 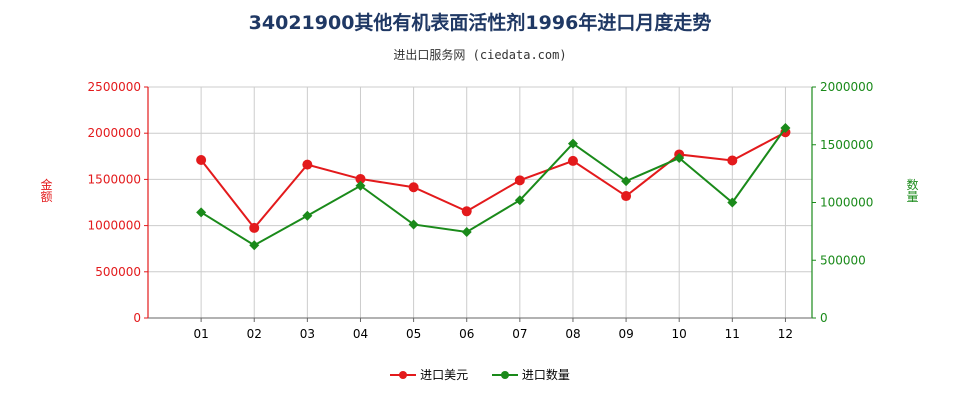 I want to click on y-left-tick-label: 2000000, so click(x=114, y=133).